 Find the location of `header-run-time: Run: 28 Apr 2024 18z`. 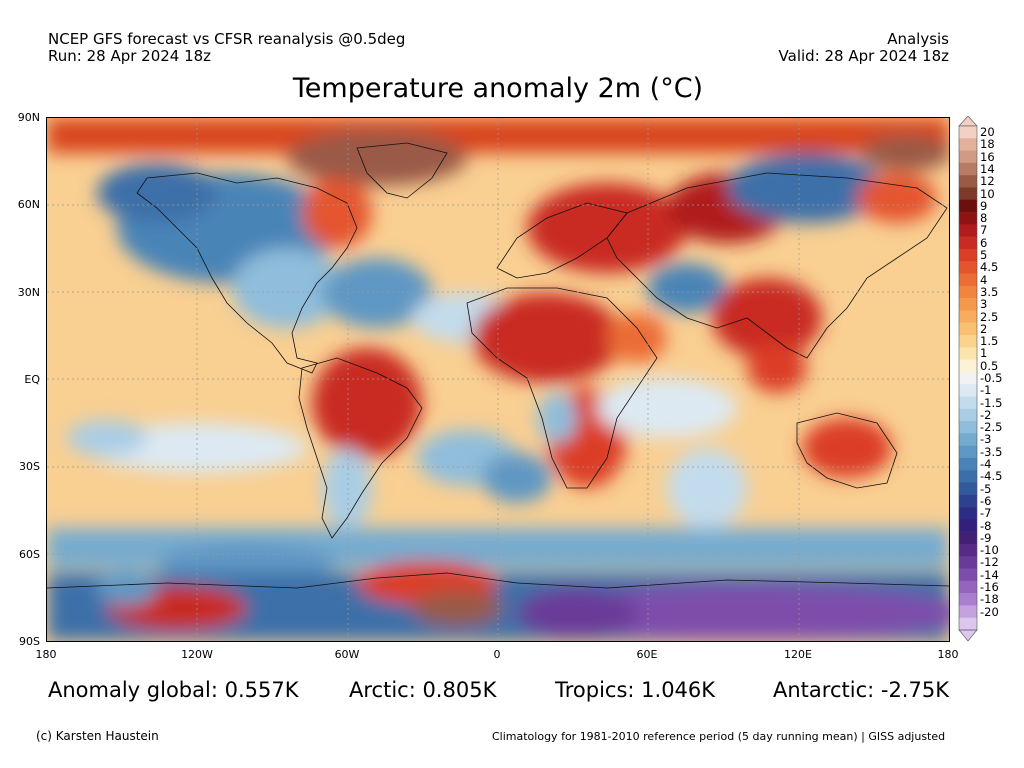

header-run-time: Run: 28 Apr 2024 18z is located at coordinates (130, 56).